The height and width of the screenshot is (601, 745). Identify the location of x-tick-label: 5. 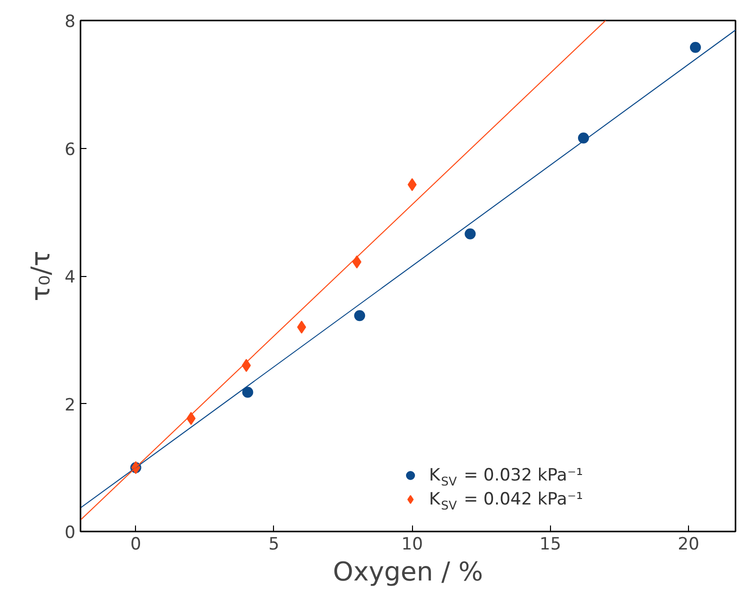
(274, 544).